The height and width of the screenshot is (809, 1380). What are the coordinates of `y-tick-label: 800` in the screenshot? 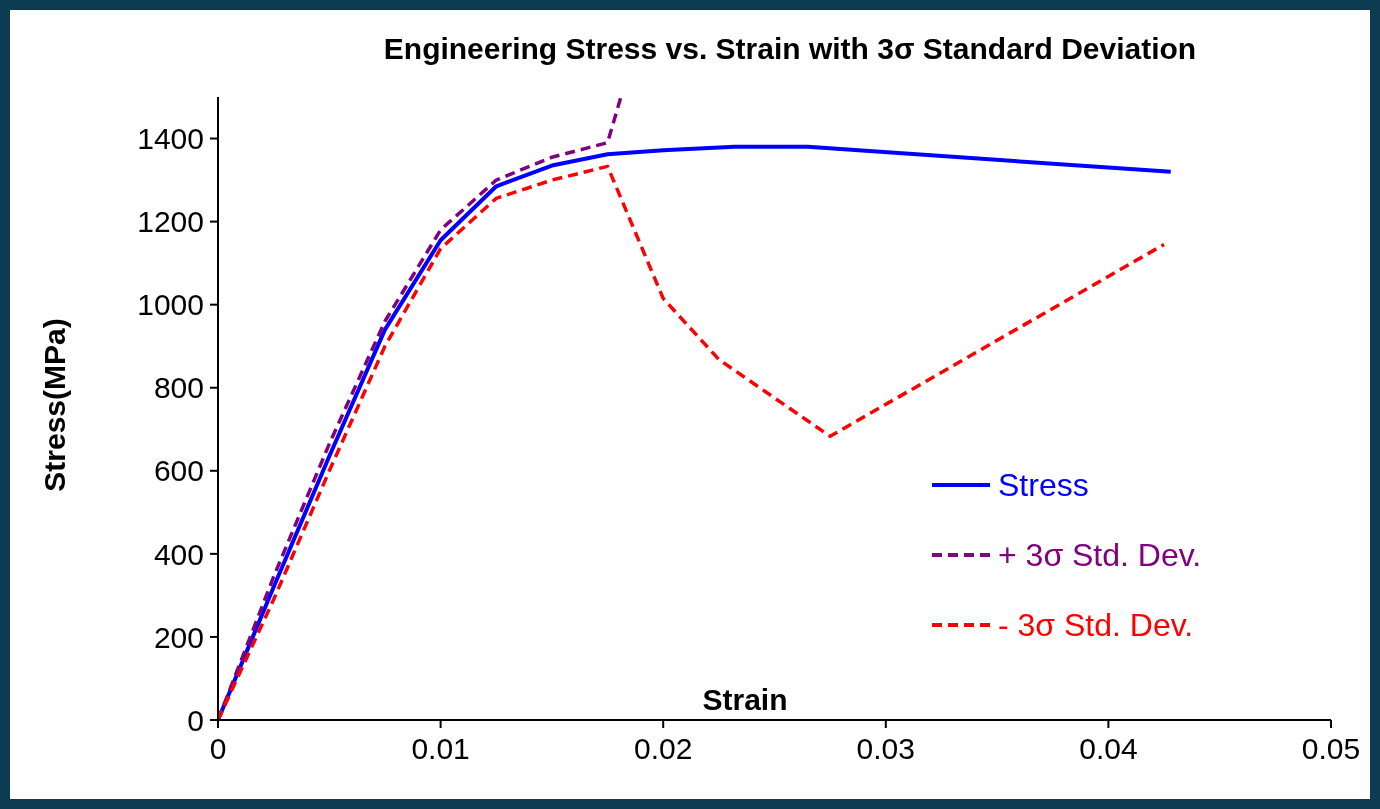 It's located at (178, 388).